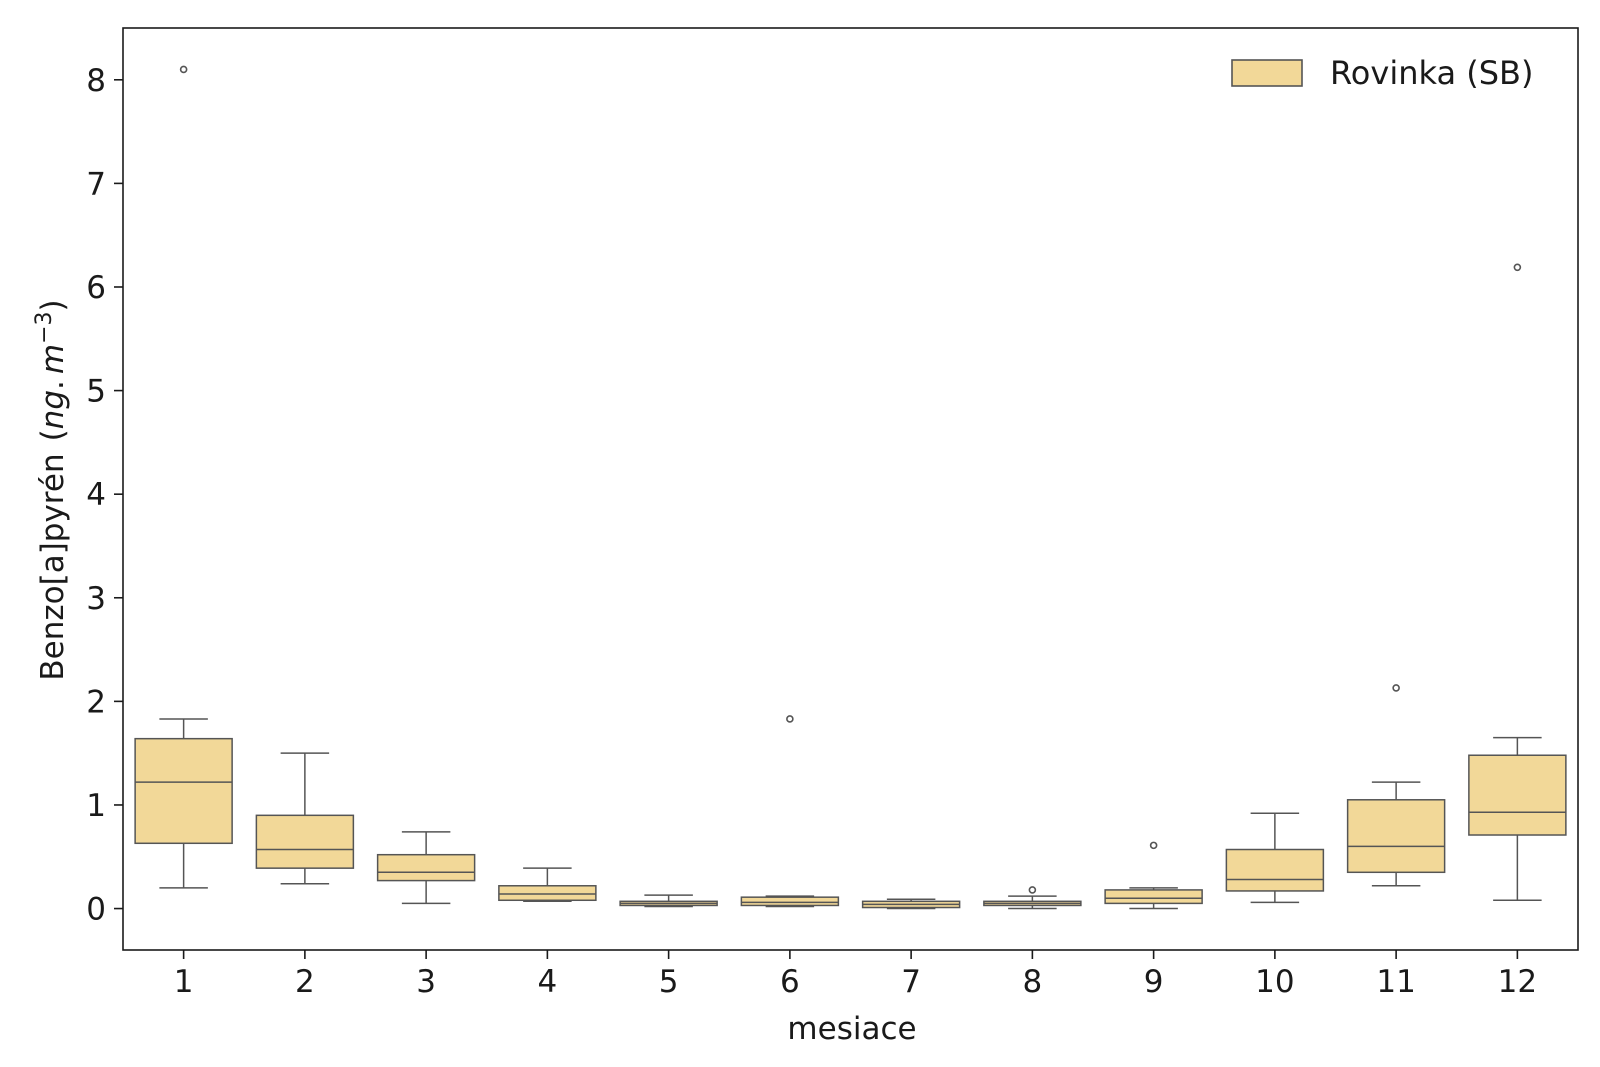 This screenshot has height=1067, width=1600. What do you see at coordinates (1395, 982) in the screenshot?
I see `x-tick-label: 11` at bounding box center [1395, 982].